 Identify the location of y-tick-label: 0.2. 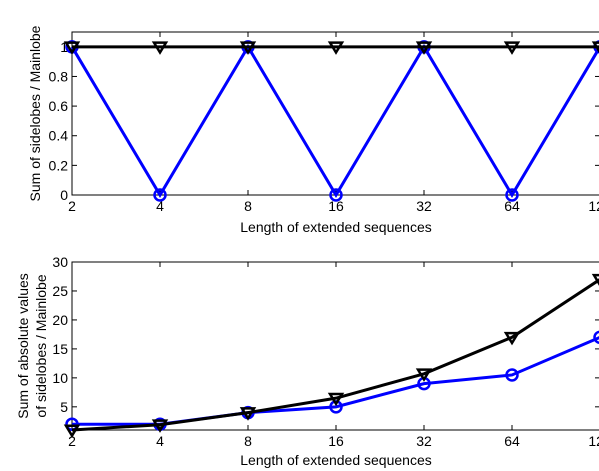
(59, 165).